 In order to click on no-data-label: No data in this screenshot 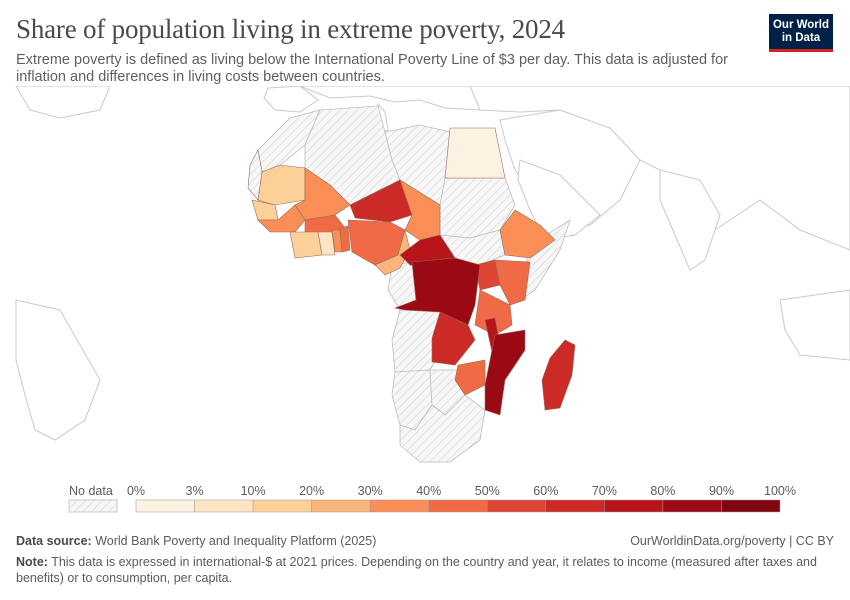, I will do `click(91, 491)`.